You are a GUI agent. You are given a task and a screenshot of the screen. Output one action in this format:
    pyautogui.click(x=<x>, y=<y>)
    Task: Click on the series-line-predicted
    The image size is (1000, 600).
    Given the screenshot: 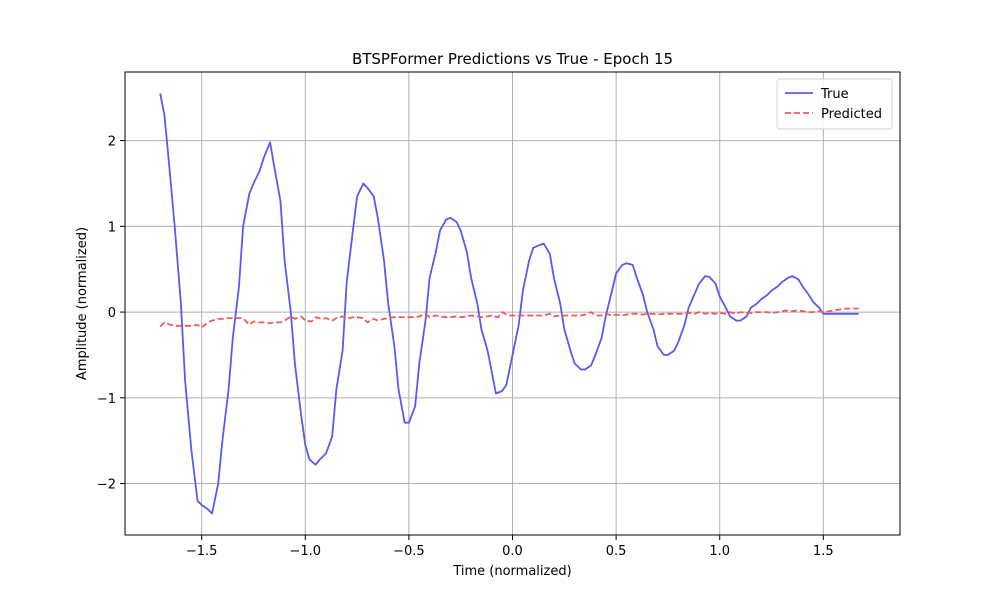 What is the action you would take?
    pyautogui.click(x=509, y=318)
    